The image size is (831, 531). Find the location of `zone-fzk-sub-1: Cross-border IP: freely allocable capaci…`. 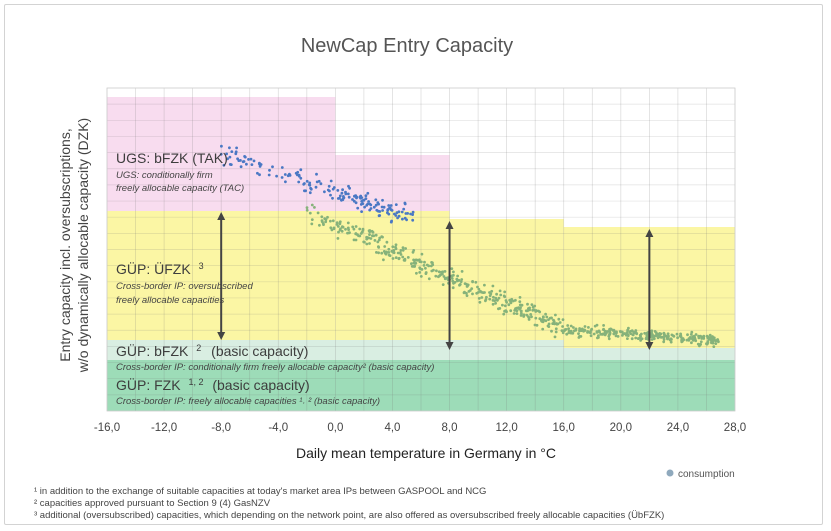

zone-fzk-sub-1: Cross-border IP: freely allocable capaci… is located at coordinates (248, 401).